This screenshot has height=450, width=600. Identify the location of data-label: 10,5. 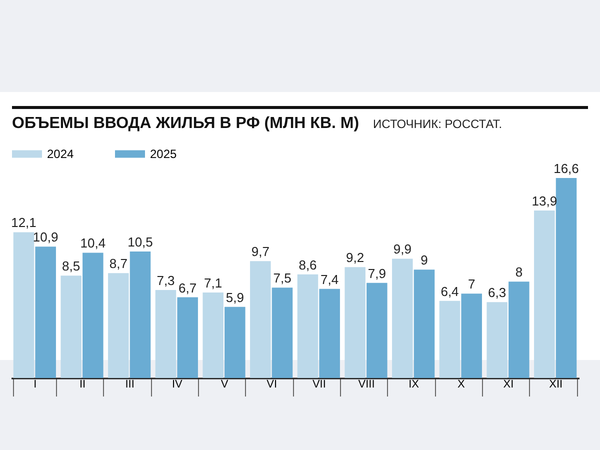
(140, 242).